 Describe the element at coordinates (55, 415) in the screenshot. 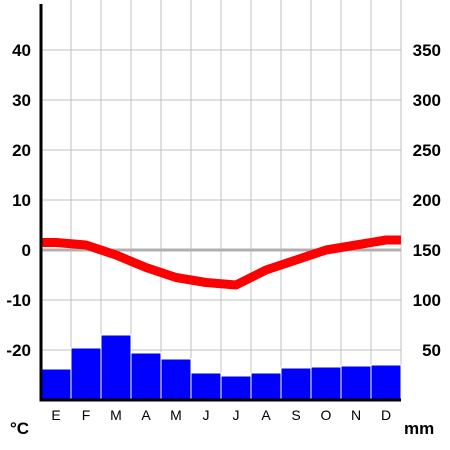

I see `month-tick-label: E` at that location.